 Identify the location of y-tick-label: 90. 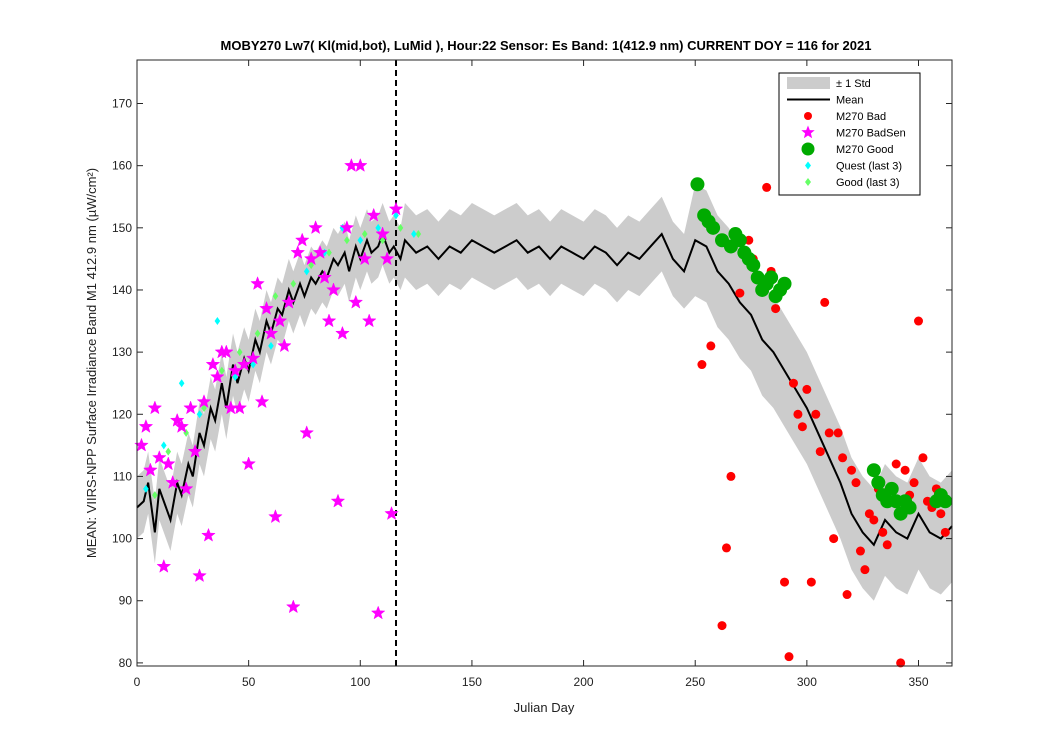
(126, 601).